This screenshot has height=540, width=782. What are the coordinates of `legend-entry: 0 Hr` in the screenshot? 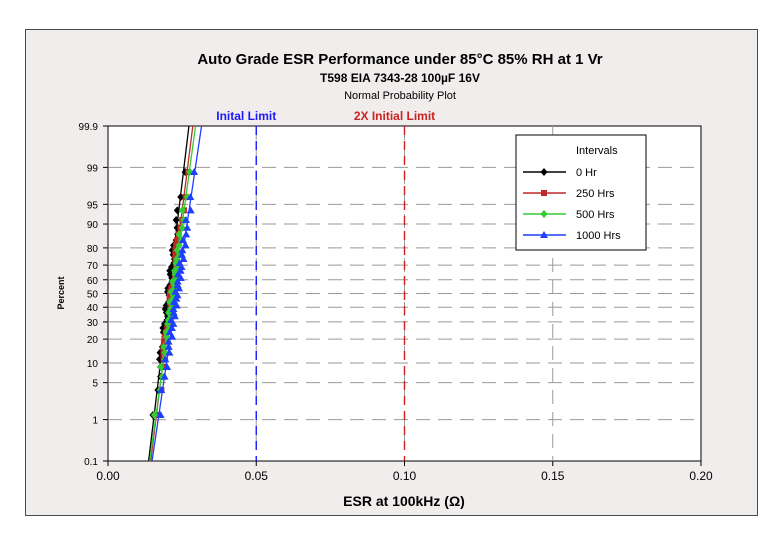 It's located at (586, 173).